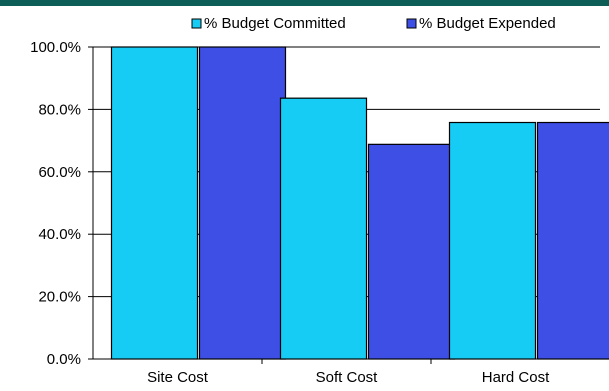 This screenshot has width=609, height=391. Describe the element at coordinates (178, 377) in the screenshot. I see `x-tick-label: Site Cost` at that location.